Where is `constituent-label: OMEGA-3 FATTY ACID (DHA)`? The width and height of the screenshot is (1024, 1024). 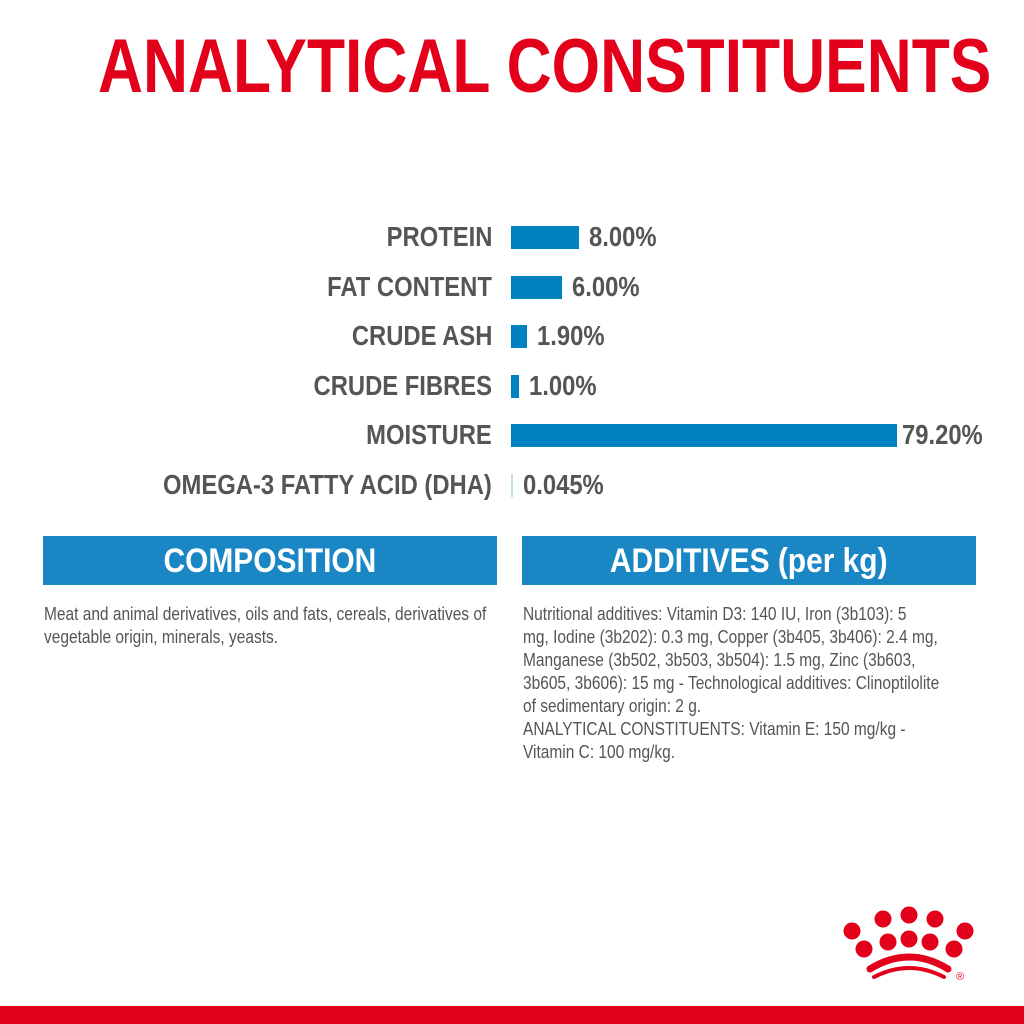 constituent-label: OMEGA-3 FATTY ACID (DHA) is located at coordinates (327, 484).